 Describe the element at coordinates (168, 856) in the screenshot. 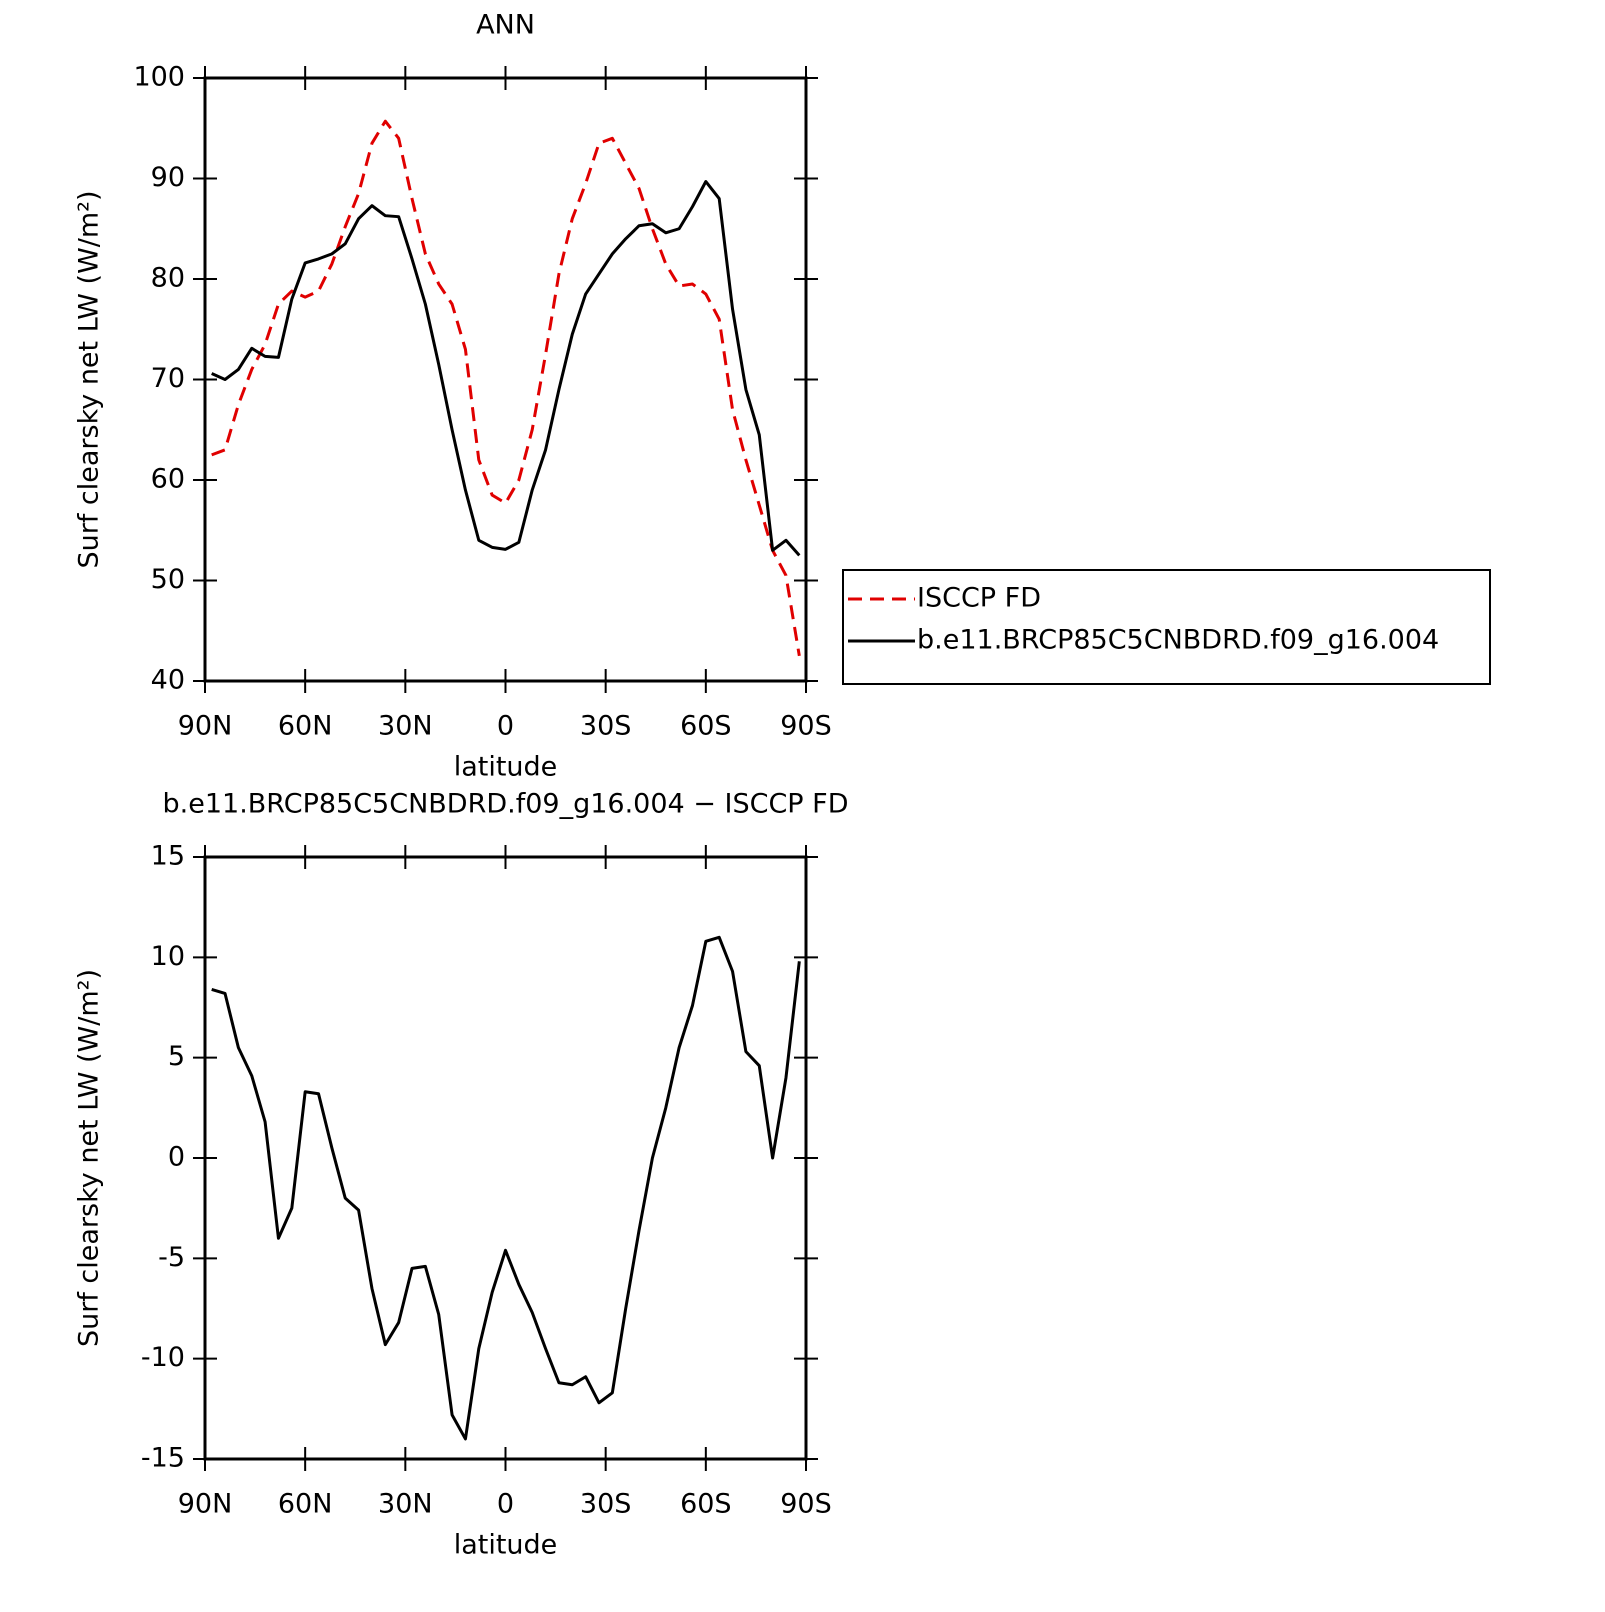

I see `y-tick-label: 15` at that location.